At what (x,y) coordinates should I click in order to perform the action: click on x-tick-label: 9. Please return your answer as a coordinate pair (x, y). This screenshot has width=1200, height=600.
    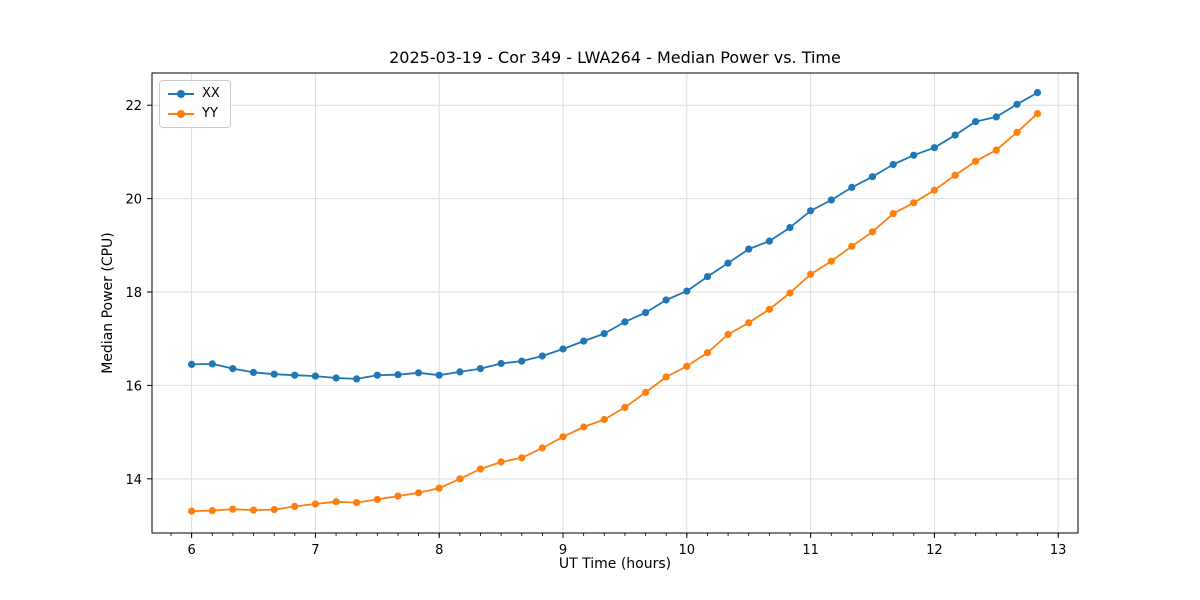
    Looking at the image, I should click on (563, 550).